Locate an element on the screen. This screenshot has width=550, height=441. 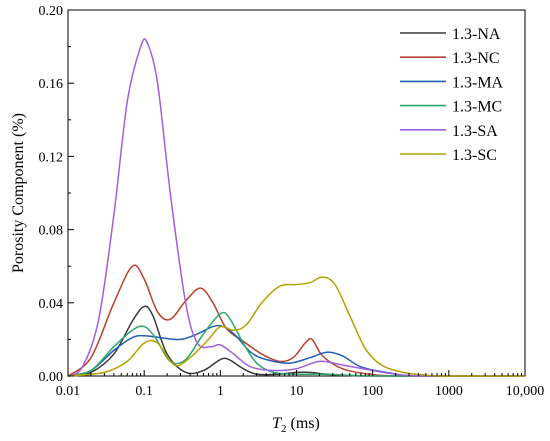
y-axis: 0.00 0.04 0.08 0.12 0.16 0.20 is located at coordinates (56, 194).